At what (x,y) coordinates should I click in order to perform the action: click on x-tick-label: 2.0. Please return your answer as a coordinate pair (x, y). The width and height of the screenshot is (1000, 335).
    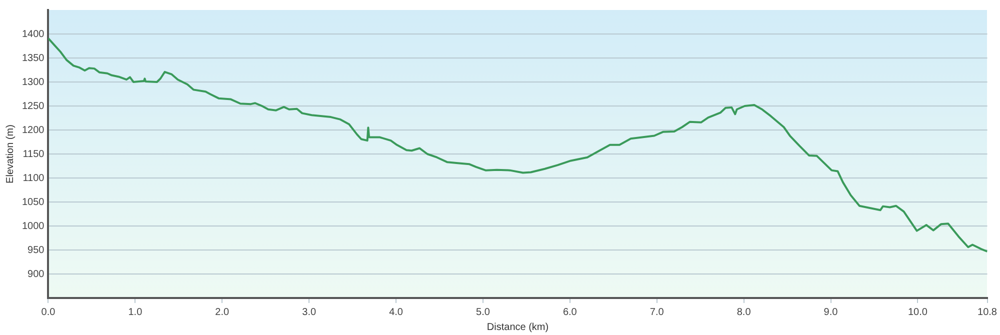
    Looking at the image, I should click on (222, 312).